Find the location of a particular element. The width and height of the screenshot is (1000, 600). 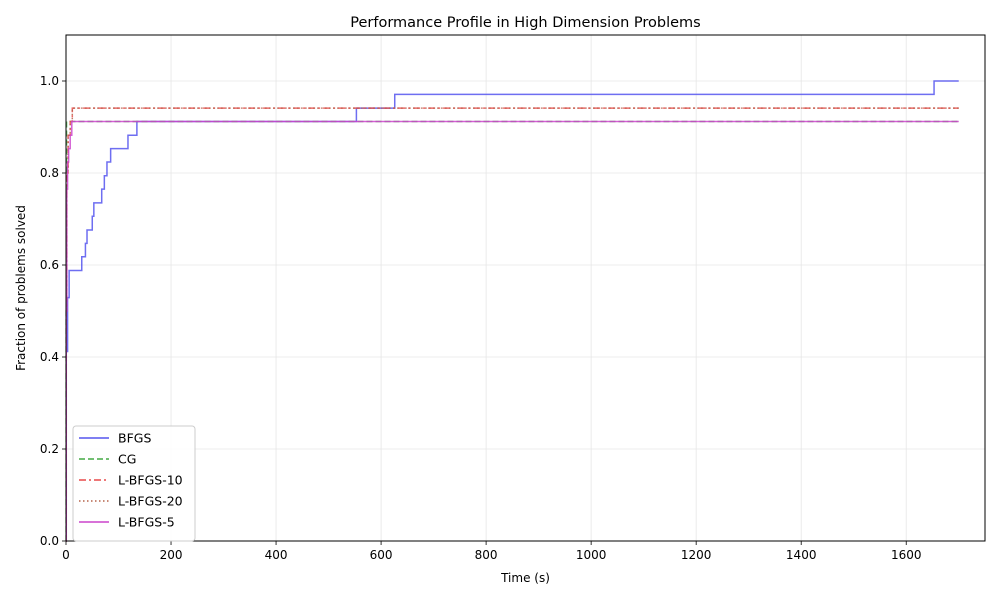

x-tick-label: 1600 is located at coordinates (906, 555).